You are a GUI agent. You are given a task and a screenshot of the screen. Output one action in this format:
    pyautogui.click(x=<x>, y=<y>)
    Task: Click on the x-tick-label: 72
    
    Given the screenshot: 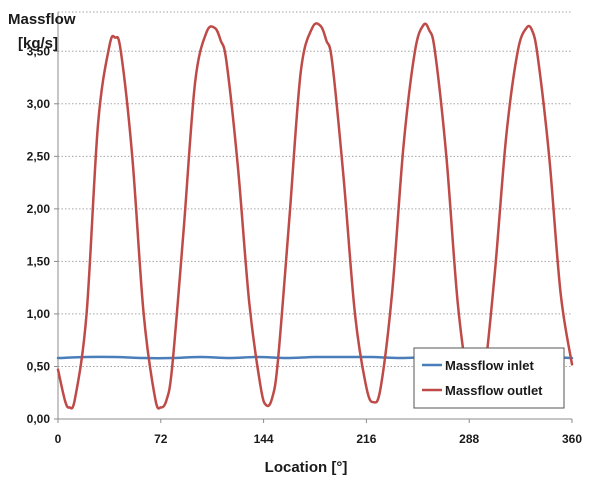 What is the action you would take?
    pyautogui.click(x=161, y=439)
    